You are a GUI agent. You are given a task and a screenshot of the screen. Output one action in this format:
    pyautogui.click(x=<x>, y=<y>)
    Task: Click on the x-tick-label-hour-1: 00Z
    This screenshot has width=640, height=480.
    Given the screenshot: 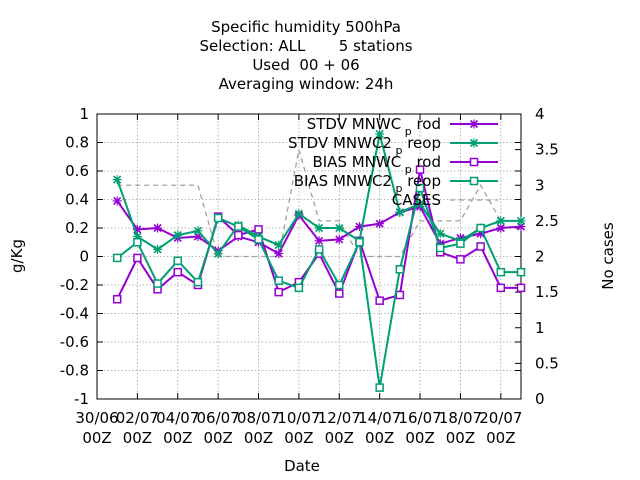 What is the action you would take?
    pyautogui.click(x=137, y=438)
    